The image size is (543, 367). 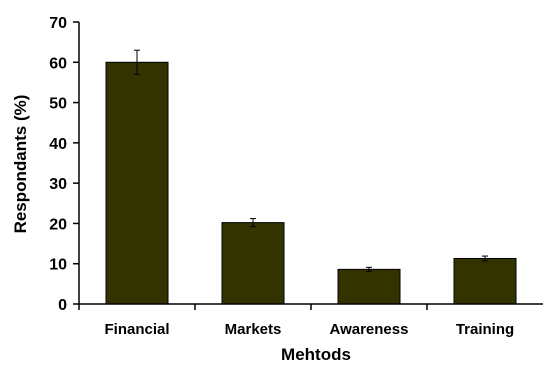 I want to click on y-tick-label: 70, so click(x=58, y=23).